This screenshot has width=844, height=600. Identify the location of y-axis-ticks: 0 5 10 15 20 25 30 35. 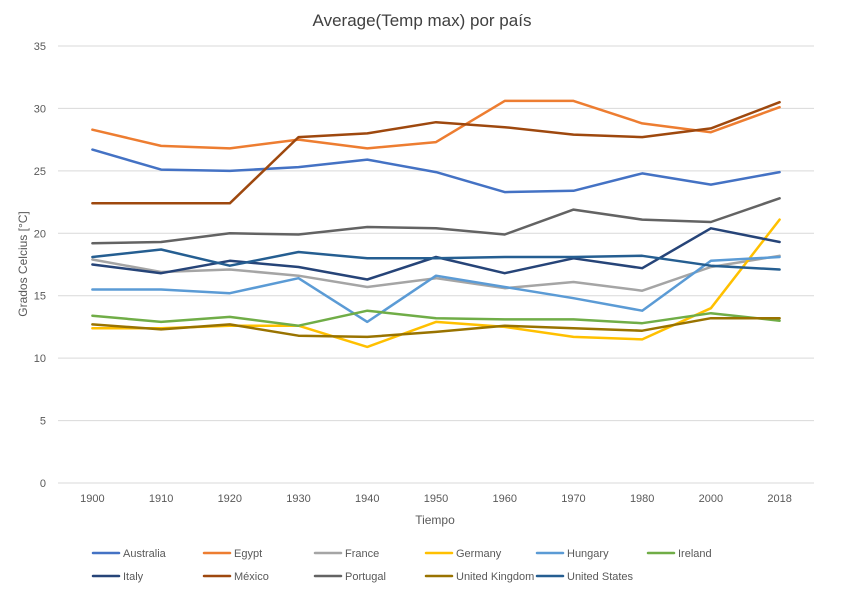
(40, 265).